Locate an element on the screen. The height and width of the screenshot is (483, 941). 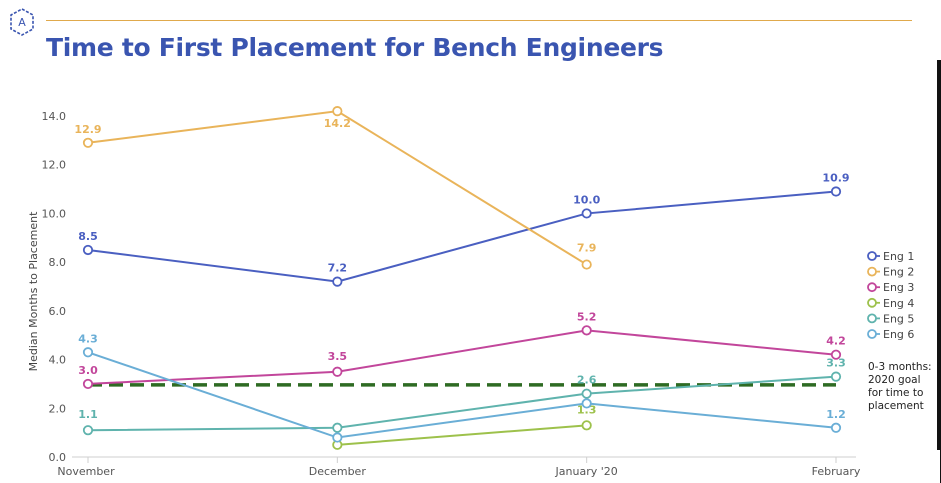
legend-item: Eng 5 is located at coordinates (890, 318).